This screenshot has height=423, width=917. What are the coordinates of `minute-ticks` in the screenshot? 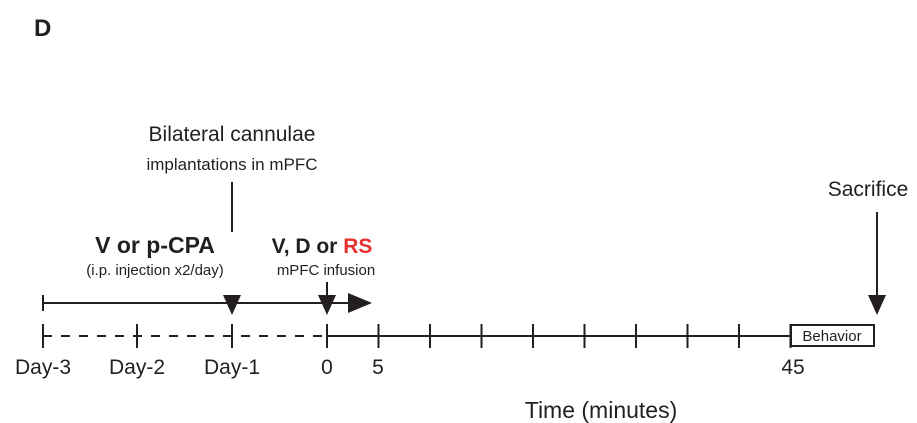 It's located at (559, 336).